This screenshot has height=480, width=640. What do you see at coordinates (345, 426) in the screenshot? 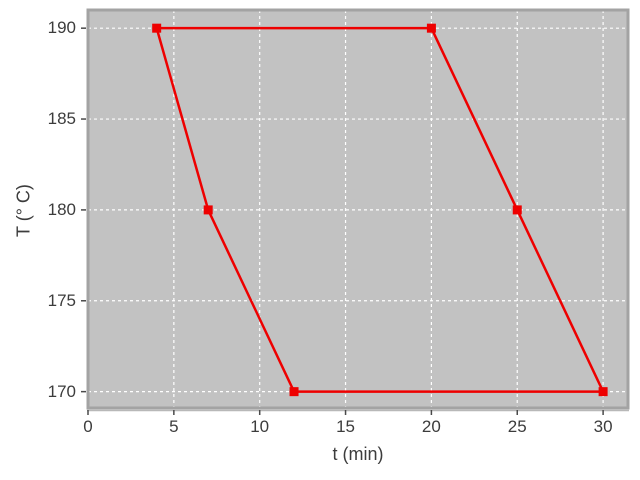
I see `x-tick-label: 15` at bounding box center [345, 426].